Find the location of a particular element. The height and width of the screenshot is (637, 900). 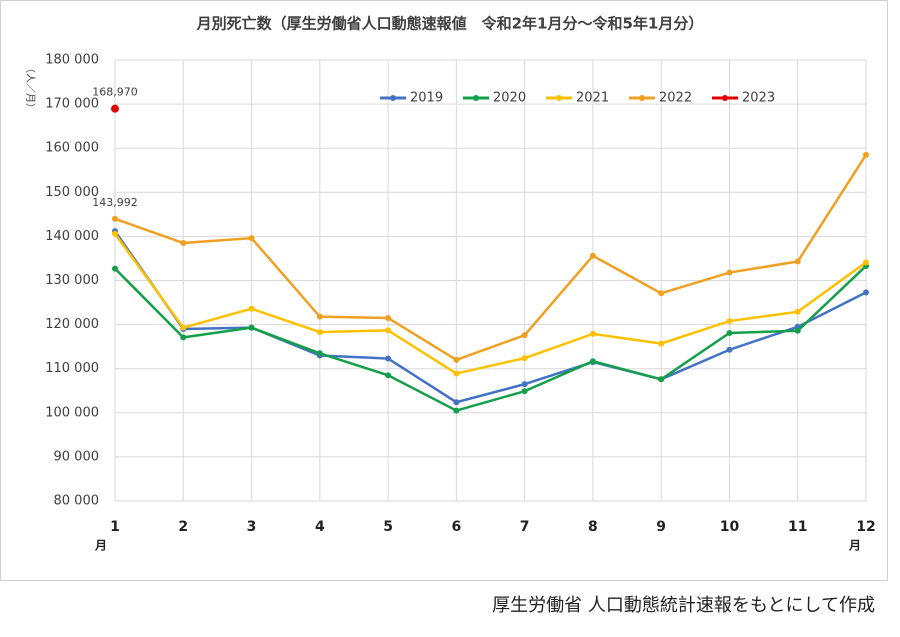

x-tick-label: 5 is located at coordinates (388, 527).